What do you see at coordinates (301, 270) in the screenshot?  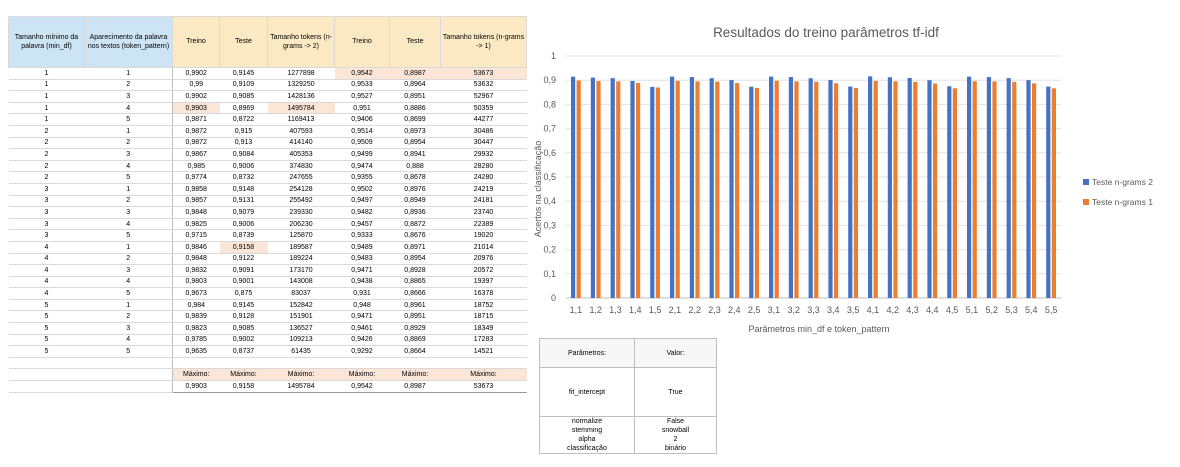 I see `cell-tokens-ngram2: 173170` at bounding box center [301, 270].